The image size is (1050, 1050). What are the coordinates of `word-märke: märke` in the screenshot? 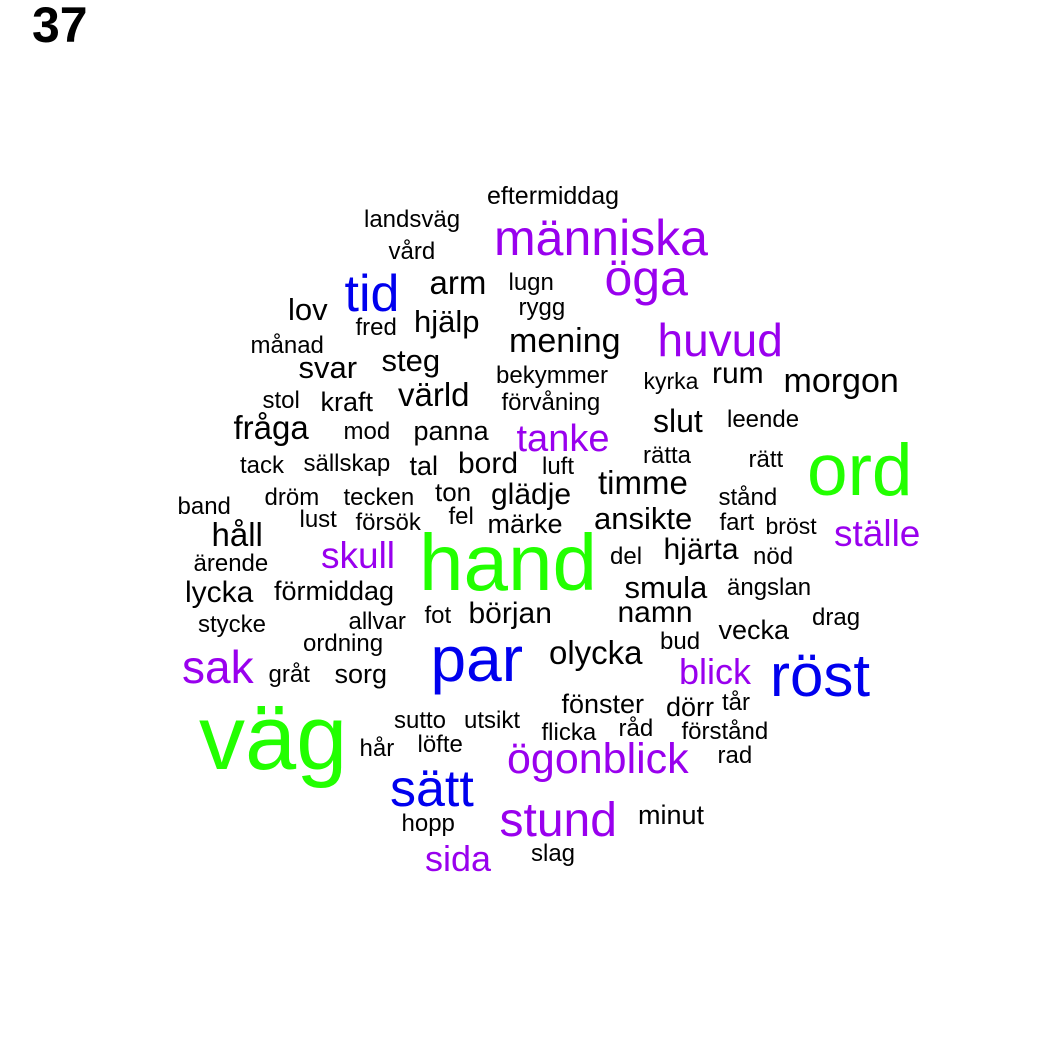 It's located at (525, 523).